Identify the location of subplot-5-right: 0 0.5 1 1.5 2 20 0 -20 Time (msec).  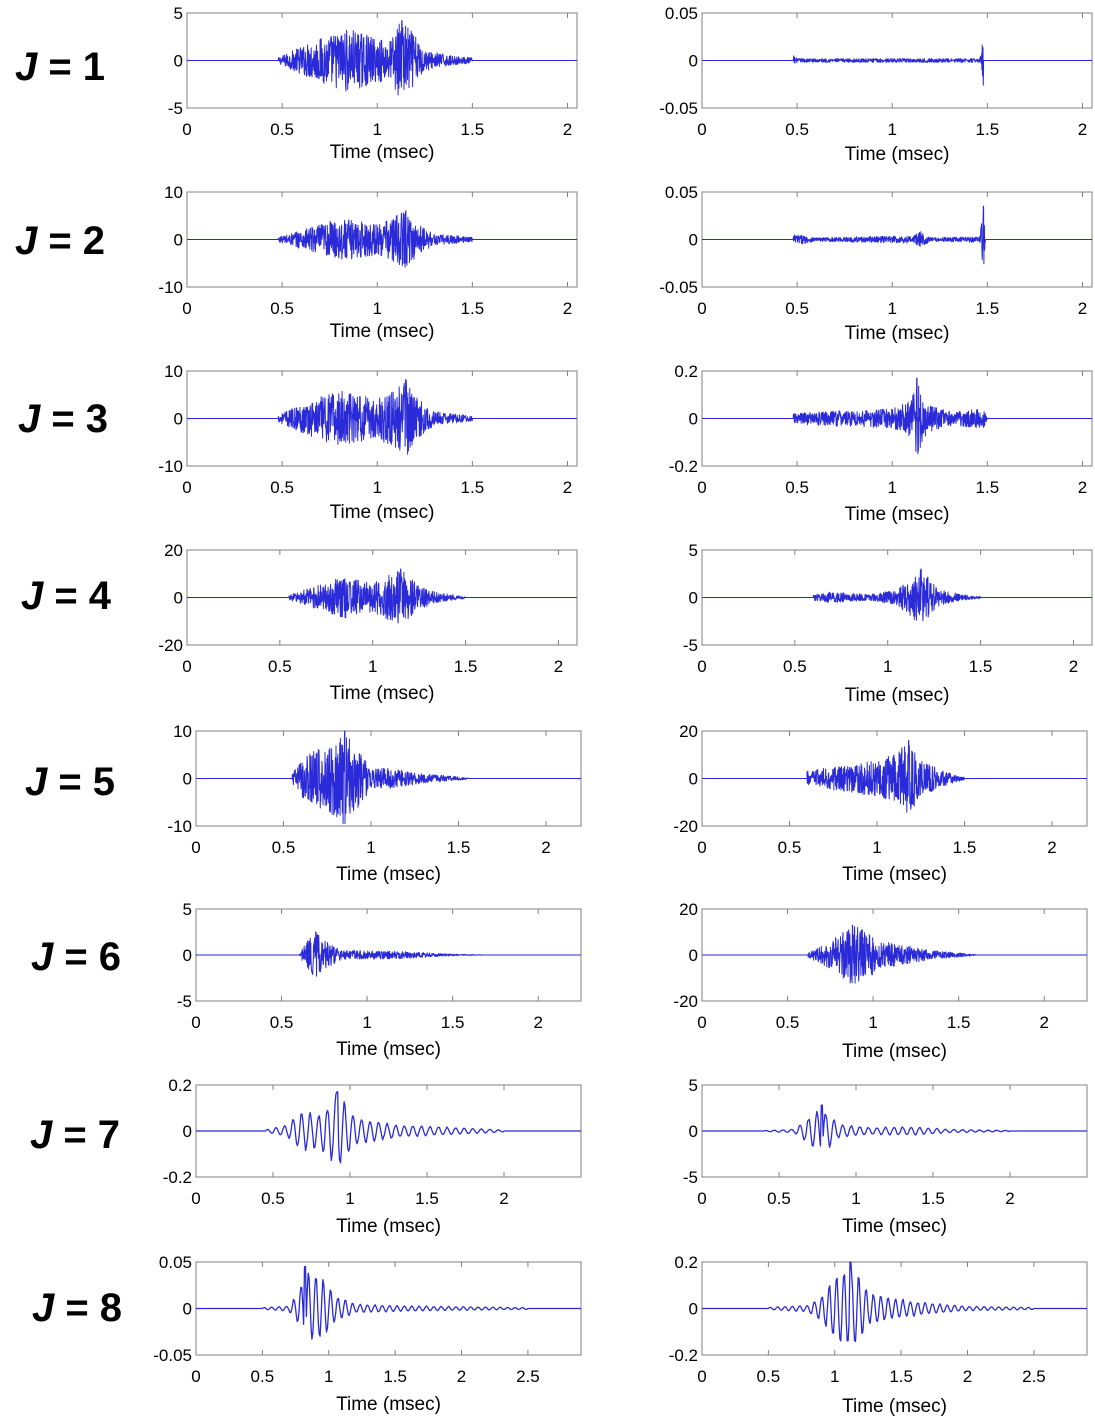
(880, 803).